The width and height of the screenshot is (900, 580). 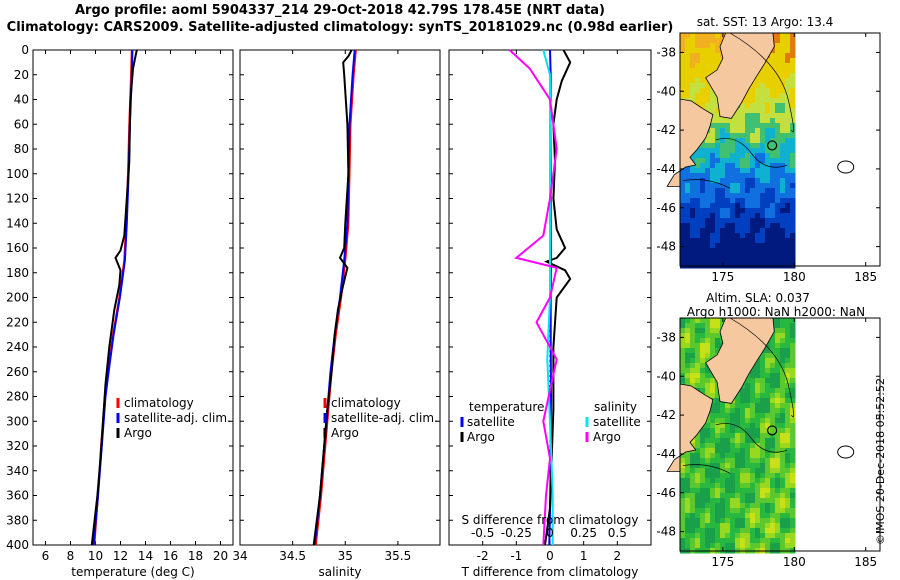 I want to click on map-y-tick-label: -40, so click(x=666, y=376).